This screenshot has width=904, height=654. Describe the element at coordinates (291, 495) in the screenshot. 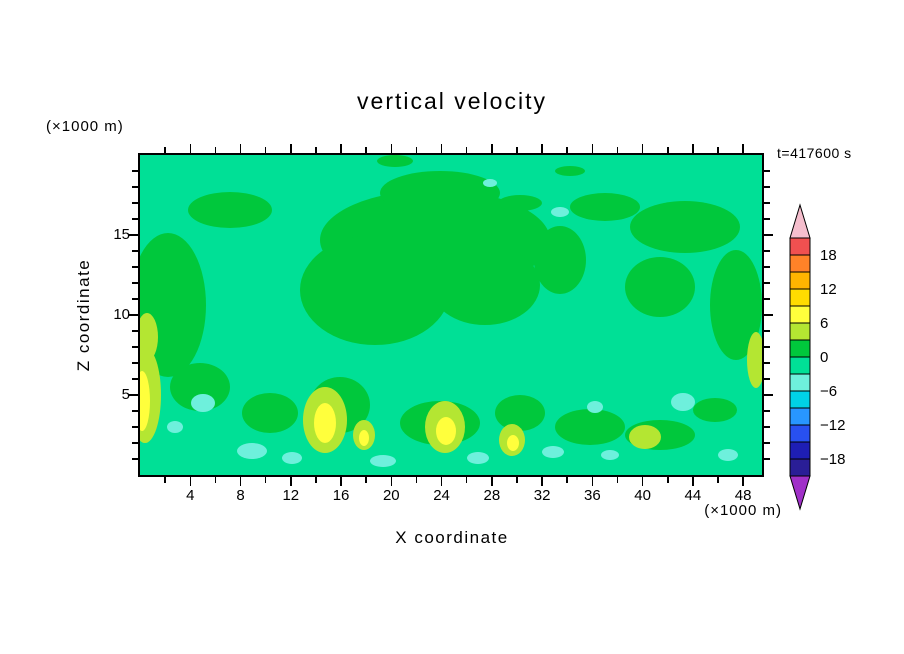

I see `x-tick-label: 12` at that location.